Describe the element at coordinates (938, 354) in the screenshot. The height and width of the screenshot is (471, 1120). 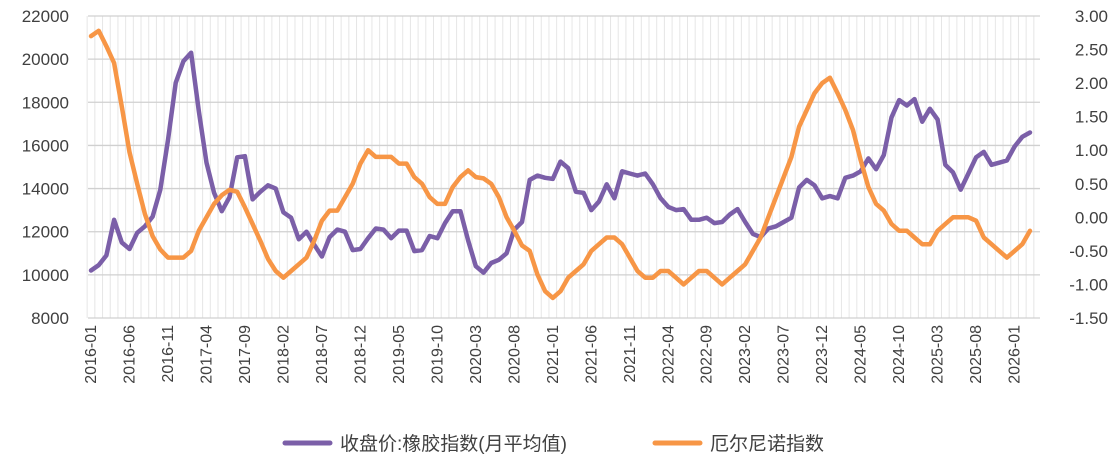
I see `x-tick-label: 2025-03` at that location.